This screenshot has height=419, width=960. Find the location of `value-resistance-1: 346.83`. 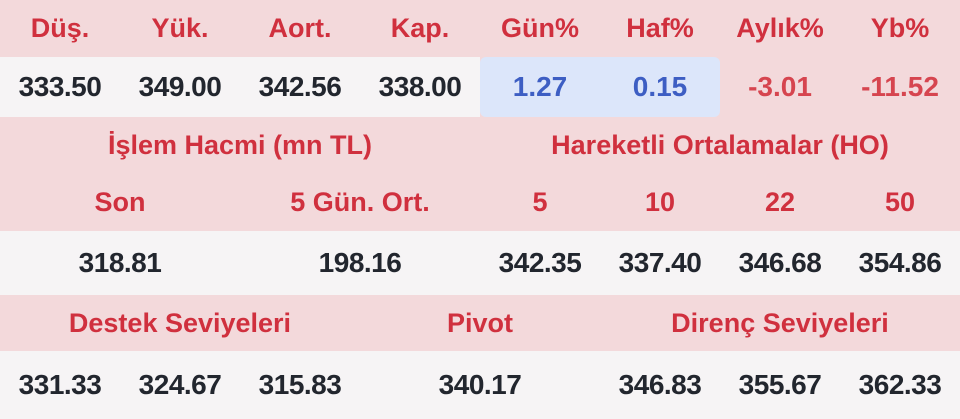

value-resistance-1: 346.83 is located at coordinates (660, 385).